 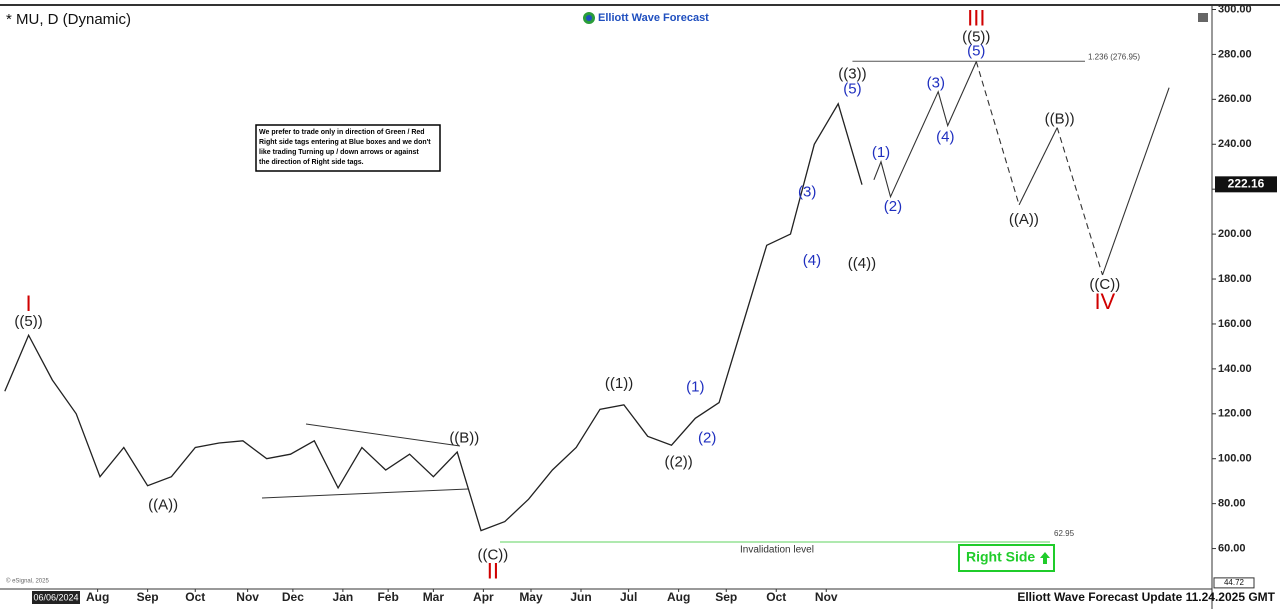 I want to click on y-tick-label: 60.00, so click(x=1232, y=548).